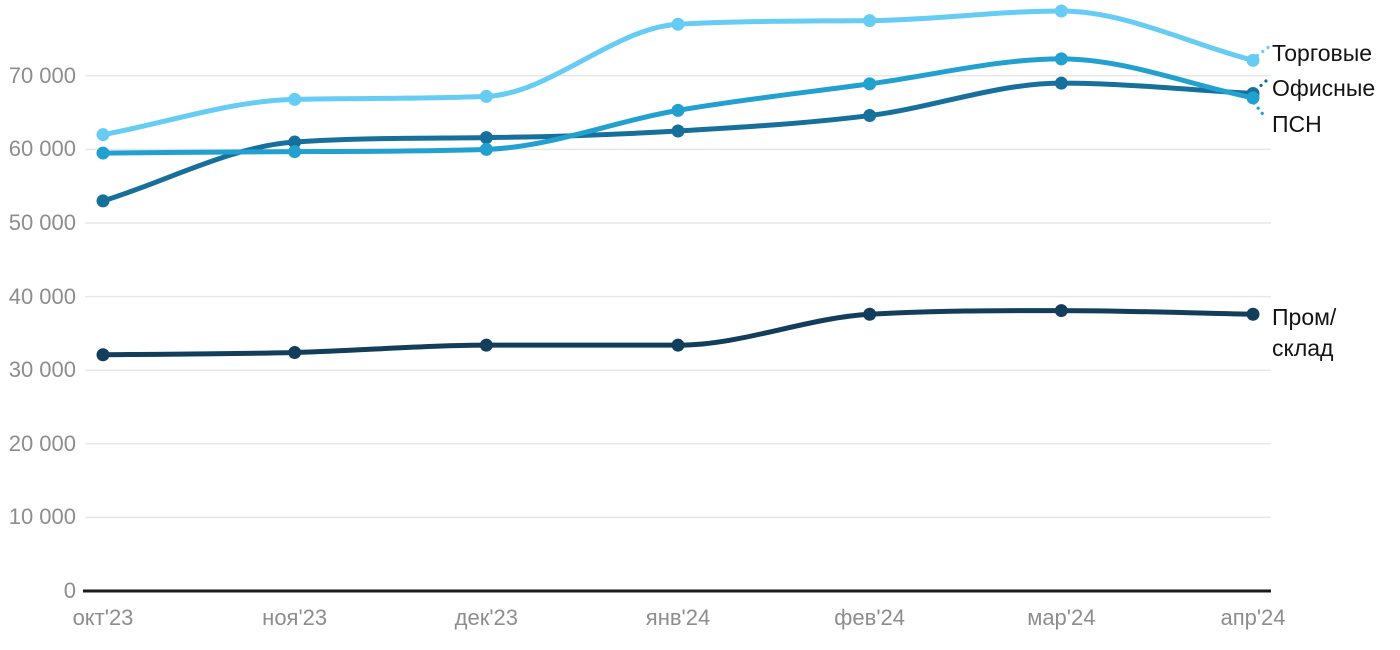  I want to click on y-axis-tick-label: 50 000, so click(42, 222).